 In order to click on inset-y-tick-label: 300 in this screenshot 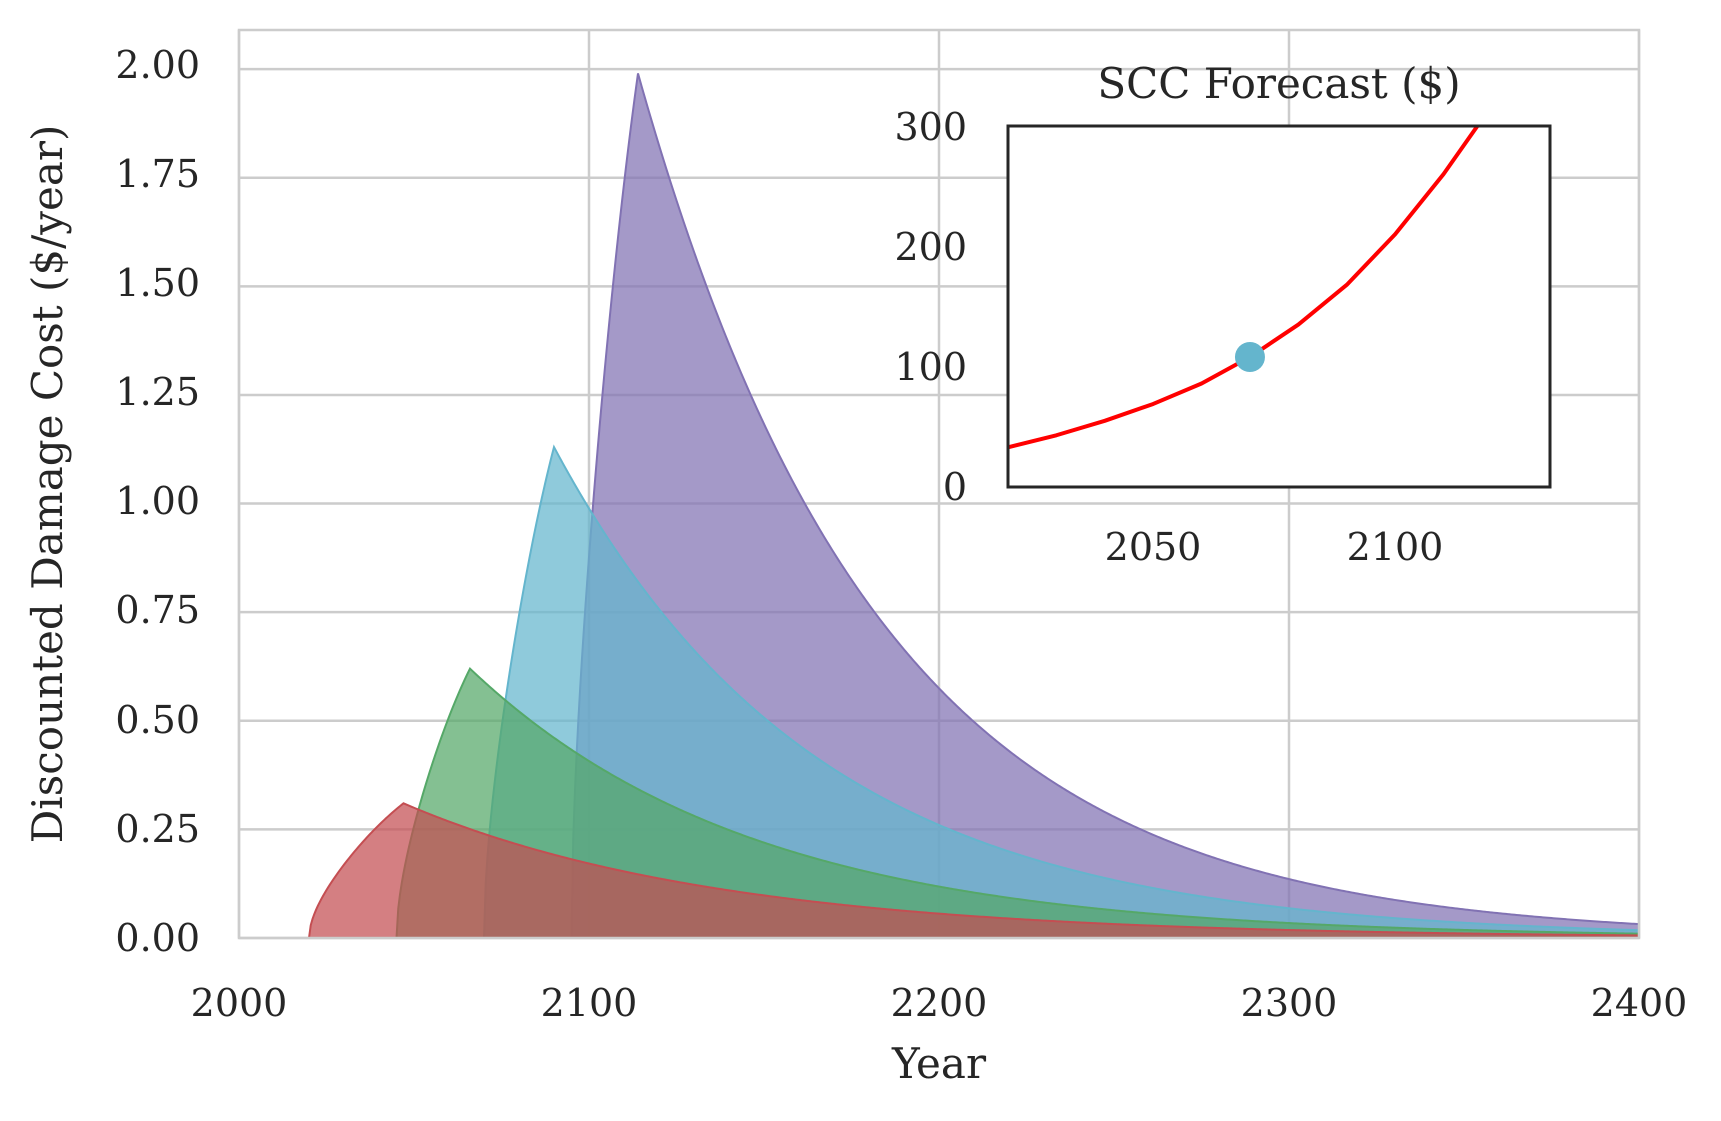, I will do `click(930, 127)`.